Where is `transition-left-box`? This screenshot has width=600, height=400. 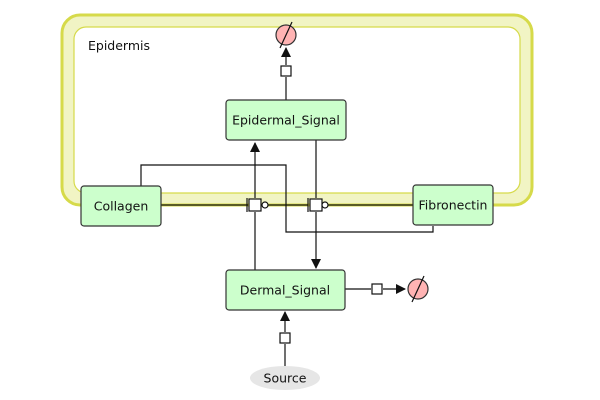 transition-left-box is located at coordinates (255, 205).